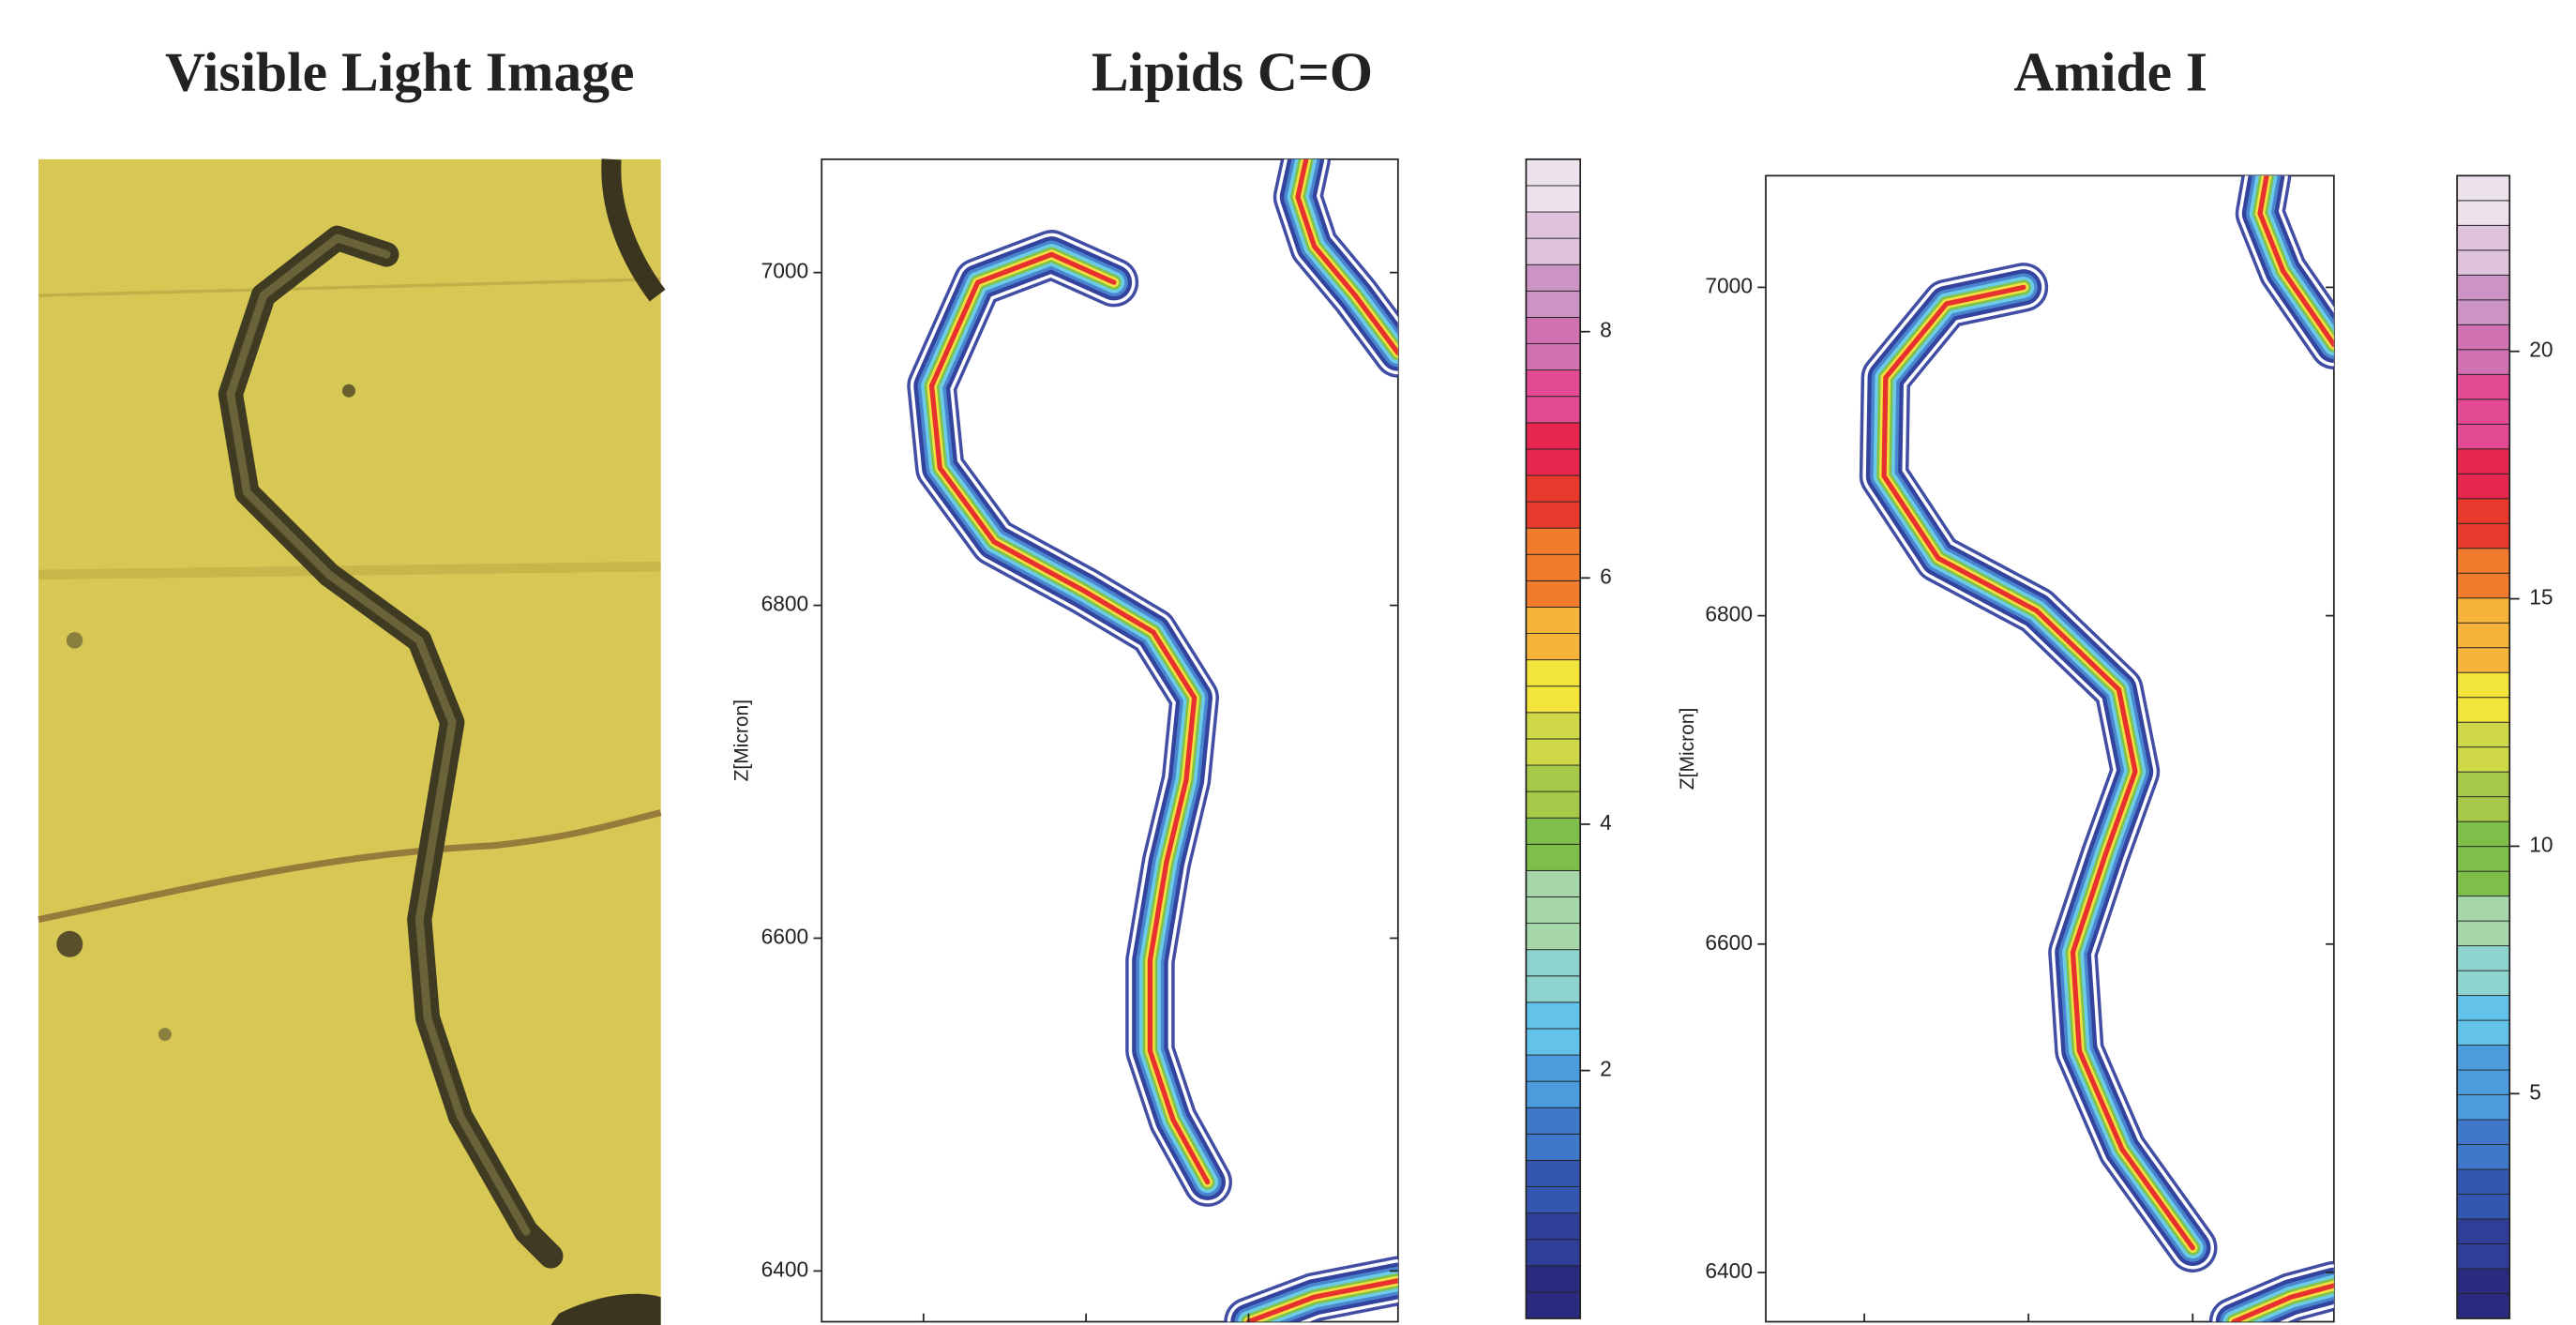 The height and width of the screenshot is (1325, 2576). I want to click on colorbar-tick-label: 15, so click(2541, 598).